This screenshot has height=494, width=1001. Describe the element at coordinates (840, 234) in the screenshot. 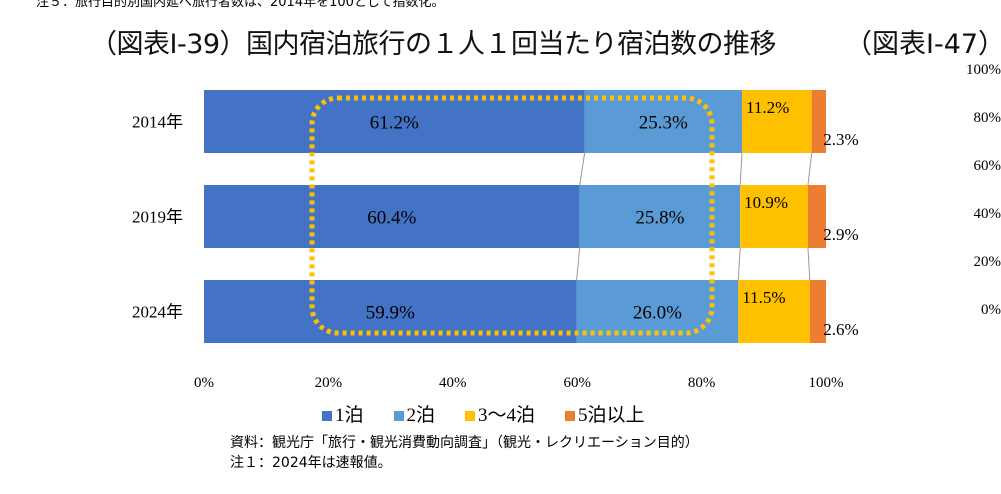

I see `data-label: 2.9%` at that location.